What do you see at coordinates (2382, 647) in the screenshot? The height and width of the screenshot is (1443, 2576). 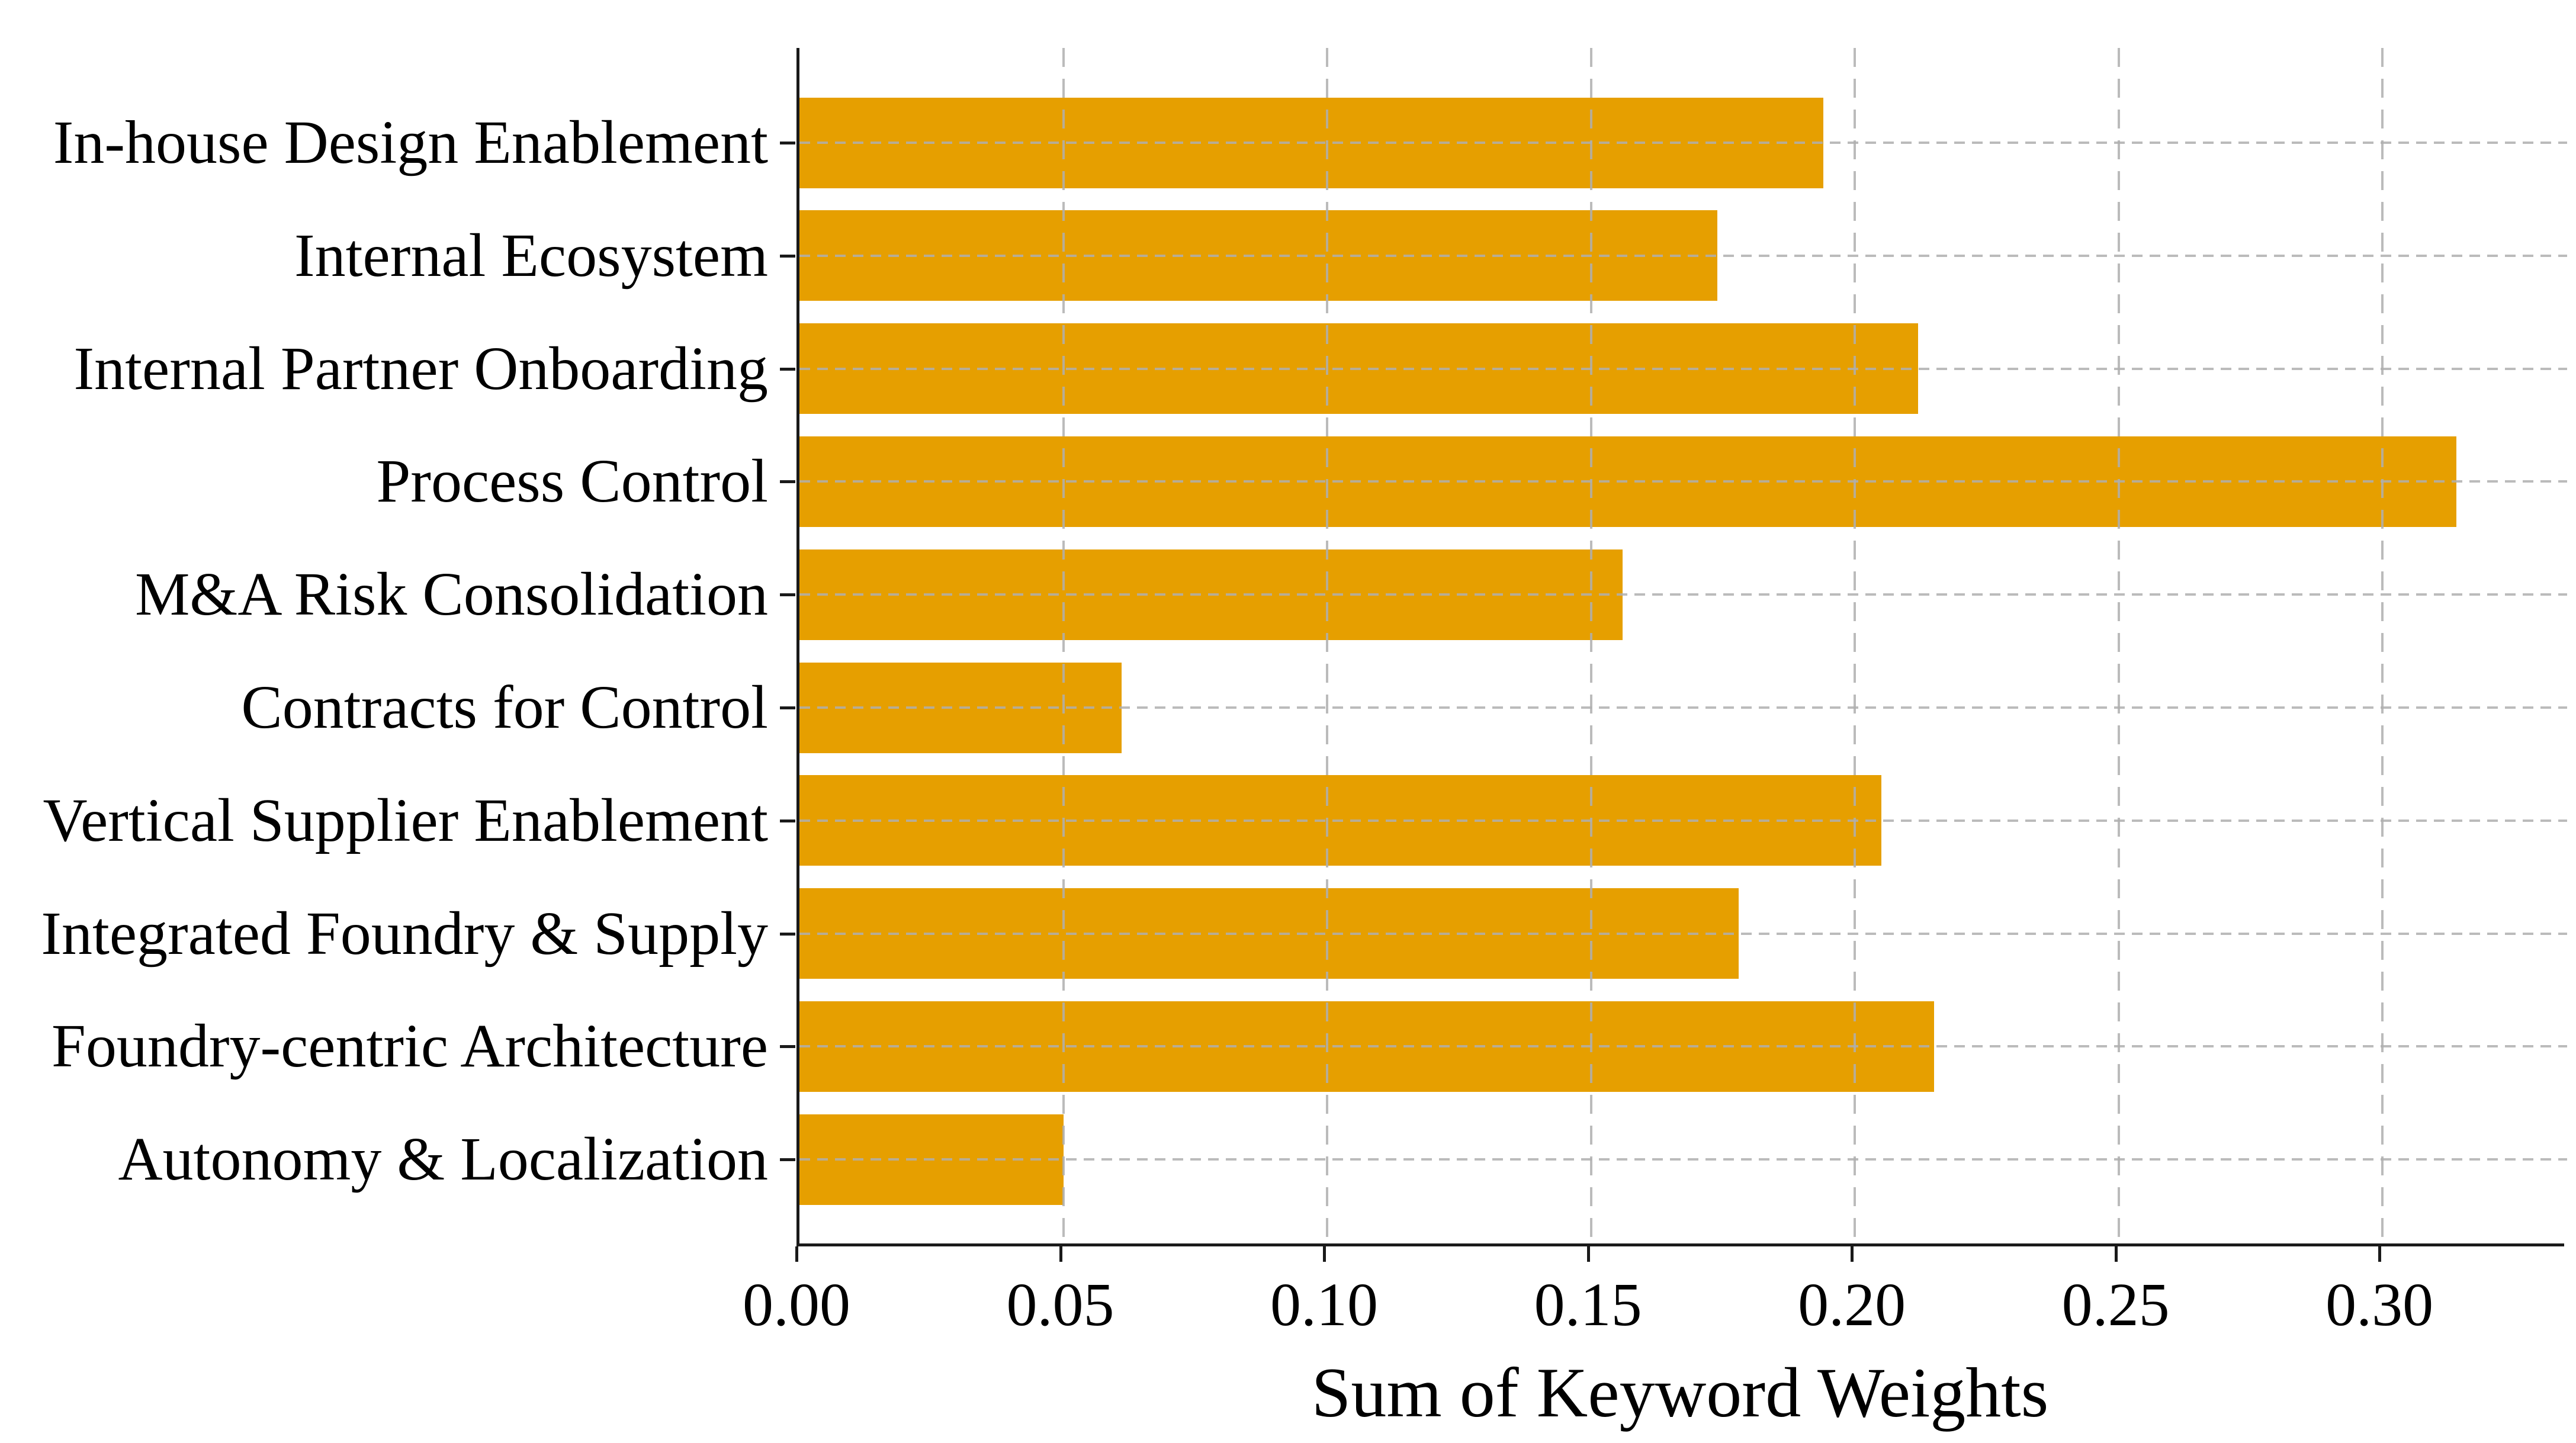 I see `vertical-gridline-0.30` at bounding box center [2382, 647].